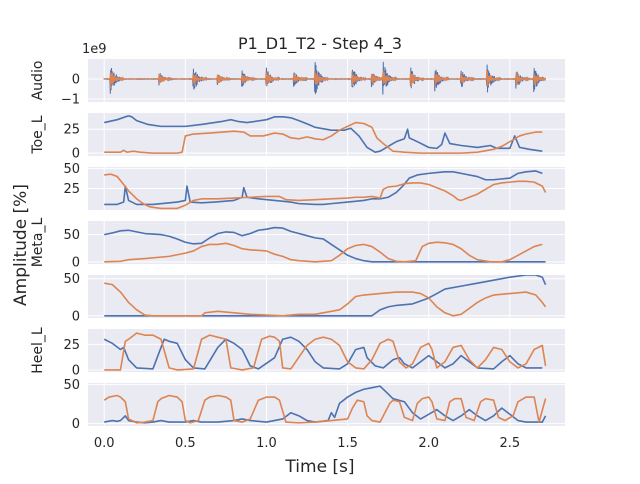 The height and width of the screenshot is (484, 640). Describe the element at coordinates (38, 350) in the screenshot. I see `panel-label: Heel_L` at that location.